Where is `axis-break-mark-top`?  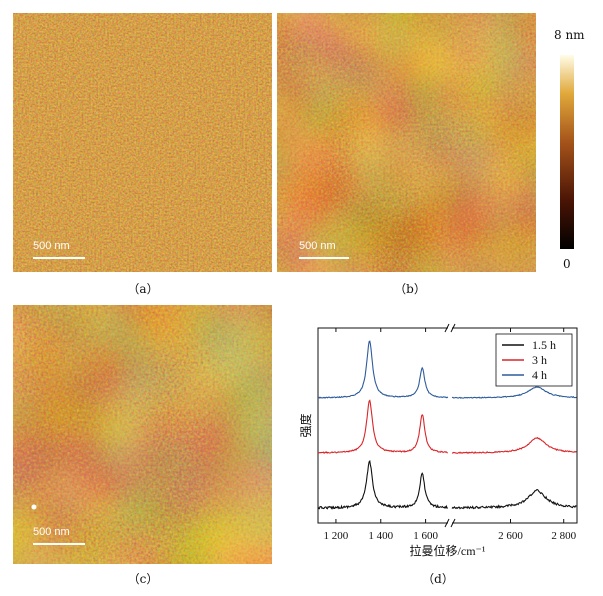
axis-break-mark-top is located at coordinates (450, 328).